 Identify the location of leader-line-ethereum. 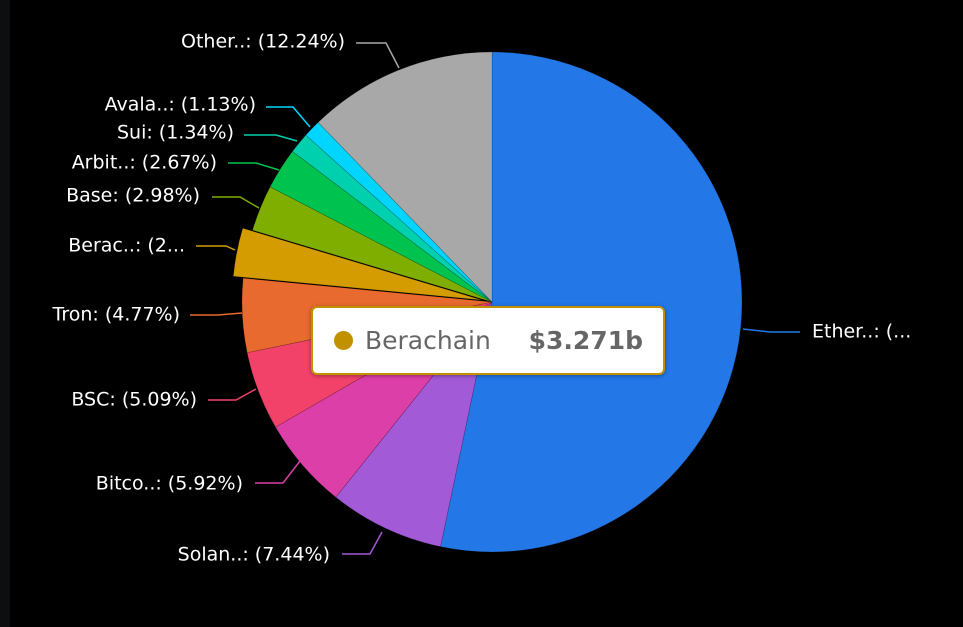
(771, 330).